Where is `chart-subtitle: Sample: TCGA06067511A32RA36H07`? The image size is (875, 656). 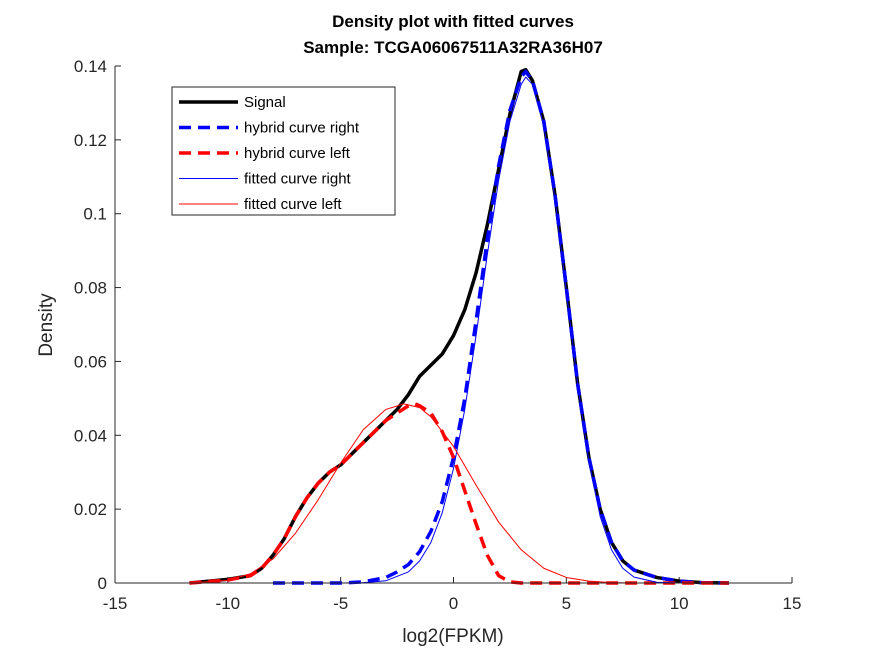
chart-subtitle: Sample: TCGA06067511A32RA36H07 is located at coordinates (453, 47).